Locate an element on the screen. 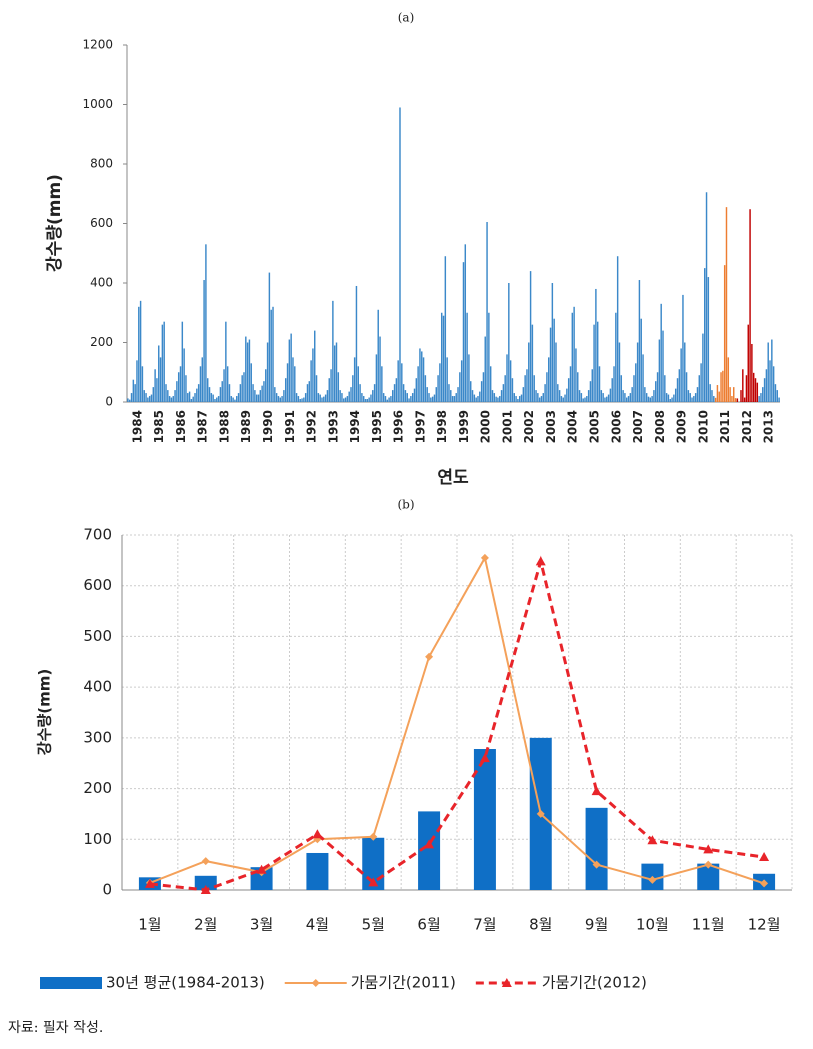 This screenshot has width=813, height=1049. x-tick-label: 2006 is located at coordinates (616, 426).